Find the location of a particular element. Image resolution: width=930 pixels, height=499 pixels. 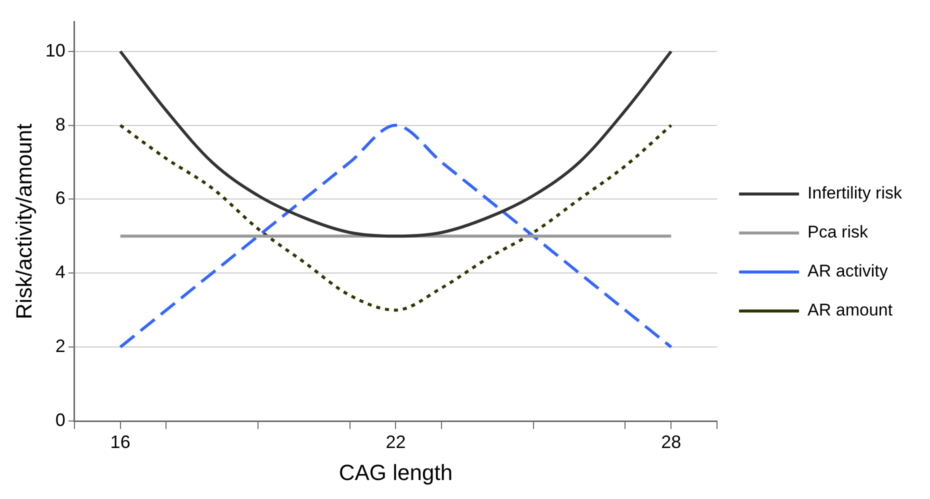

legend-label: AR amount is located at coordinates (850, 310).